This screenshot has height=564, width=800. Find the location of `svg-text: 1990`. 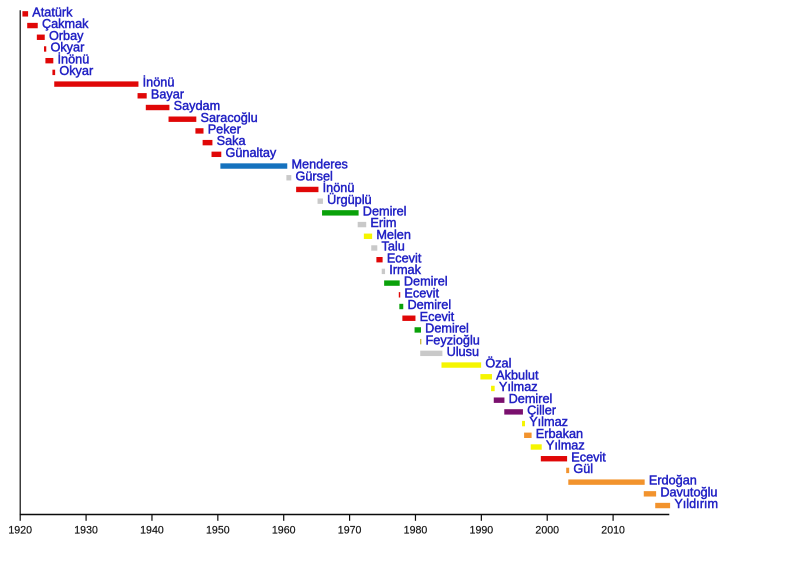

svg-text: 1990 is located at coordinates (482, 530).